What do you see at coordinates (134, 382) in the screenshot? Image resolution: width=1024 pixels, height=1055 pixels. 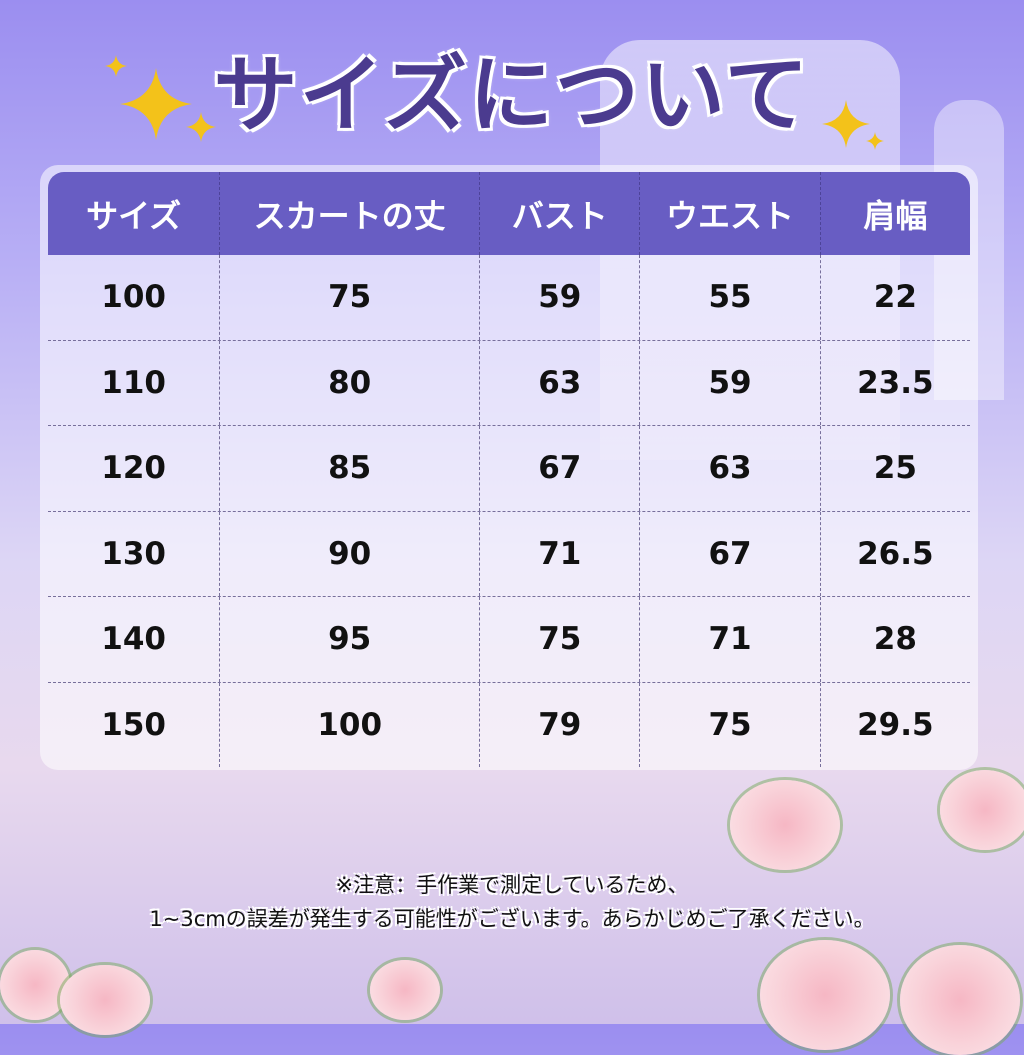 I see `table-cell: 110` at bounding box center [134, 382].